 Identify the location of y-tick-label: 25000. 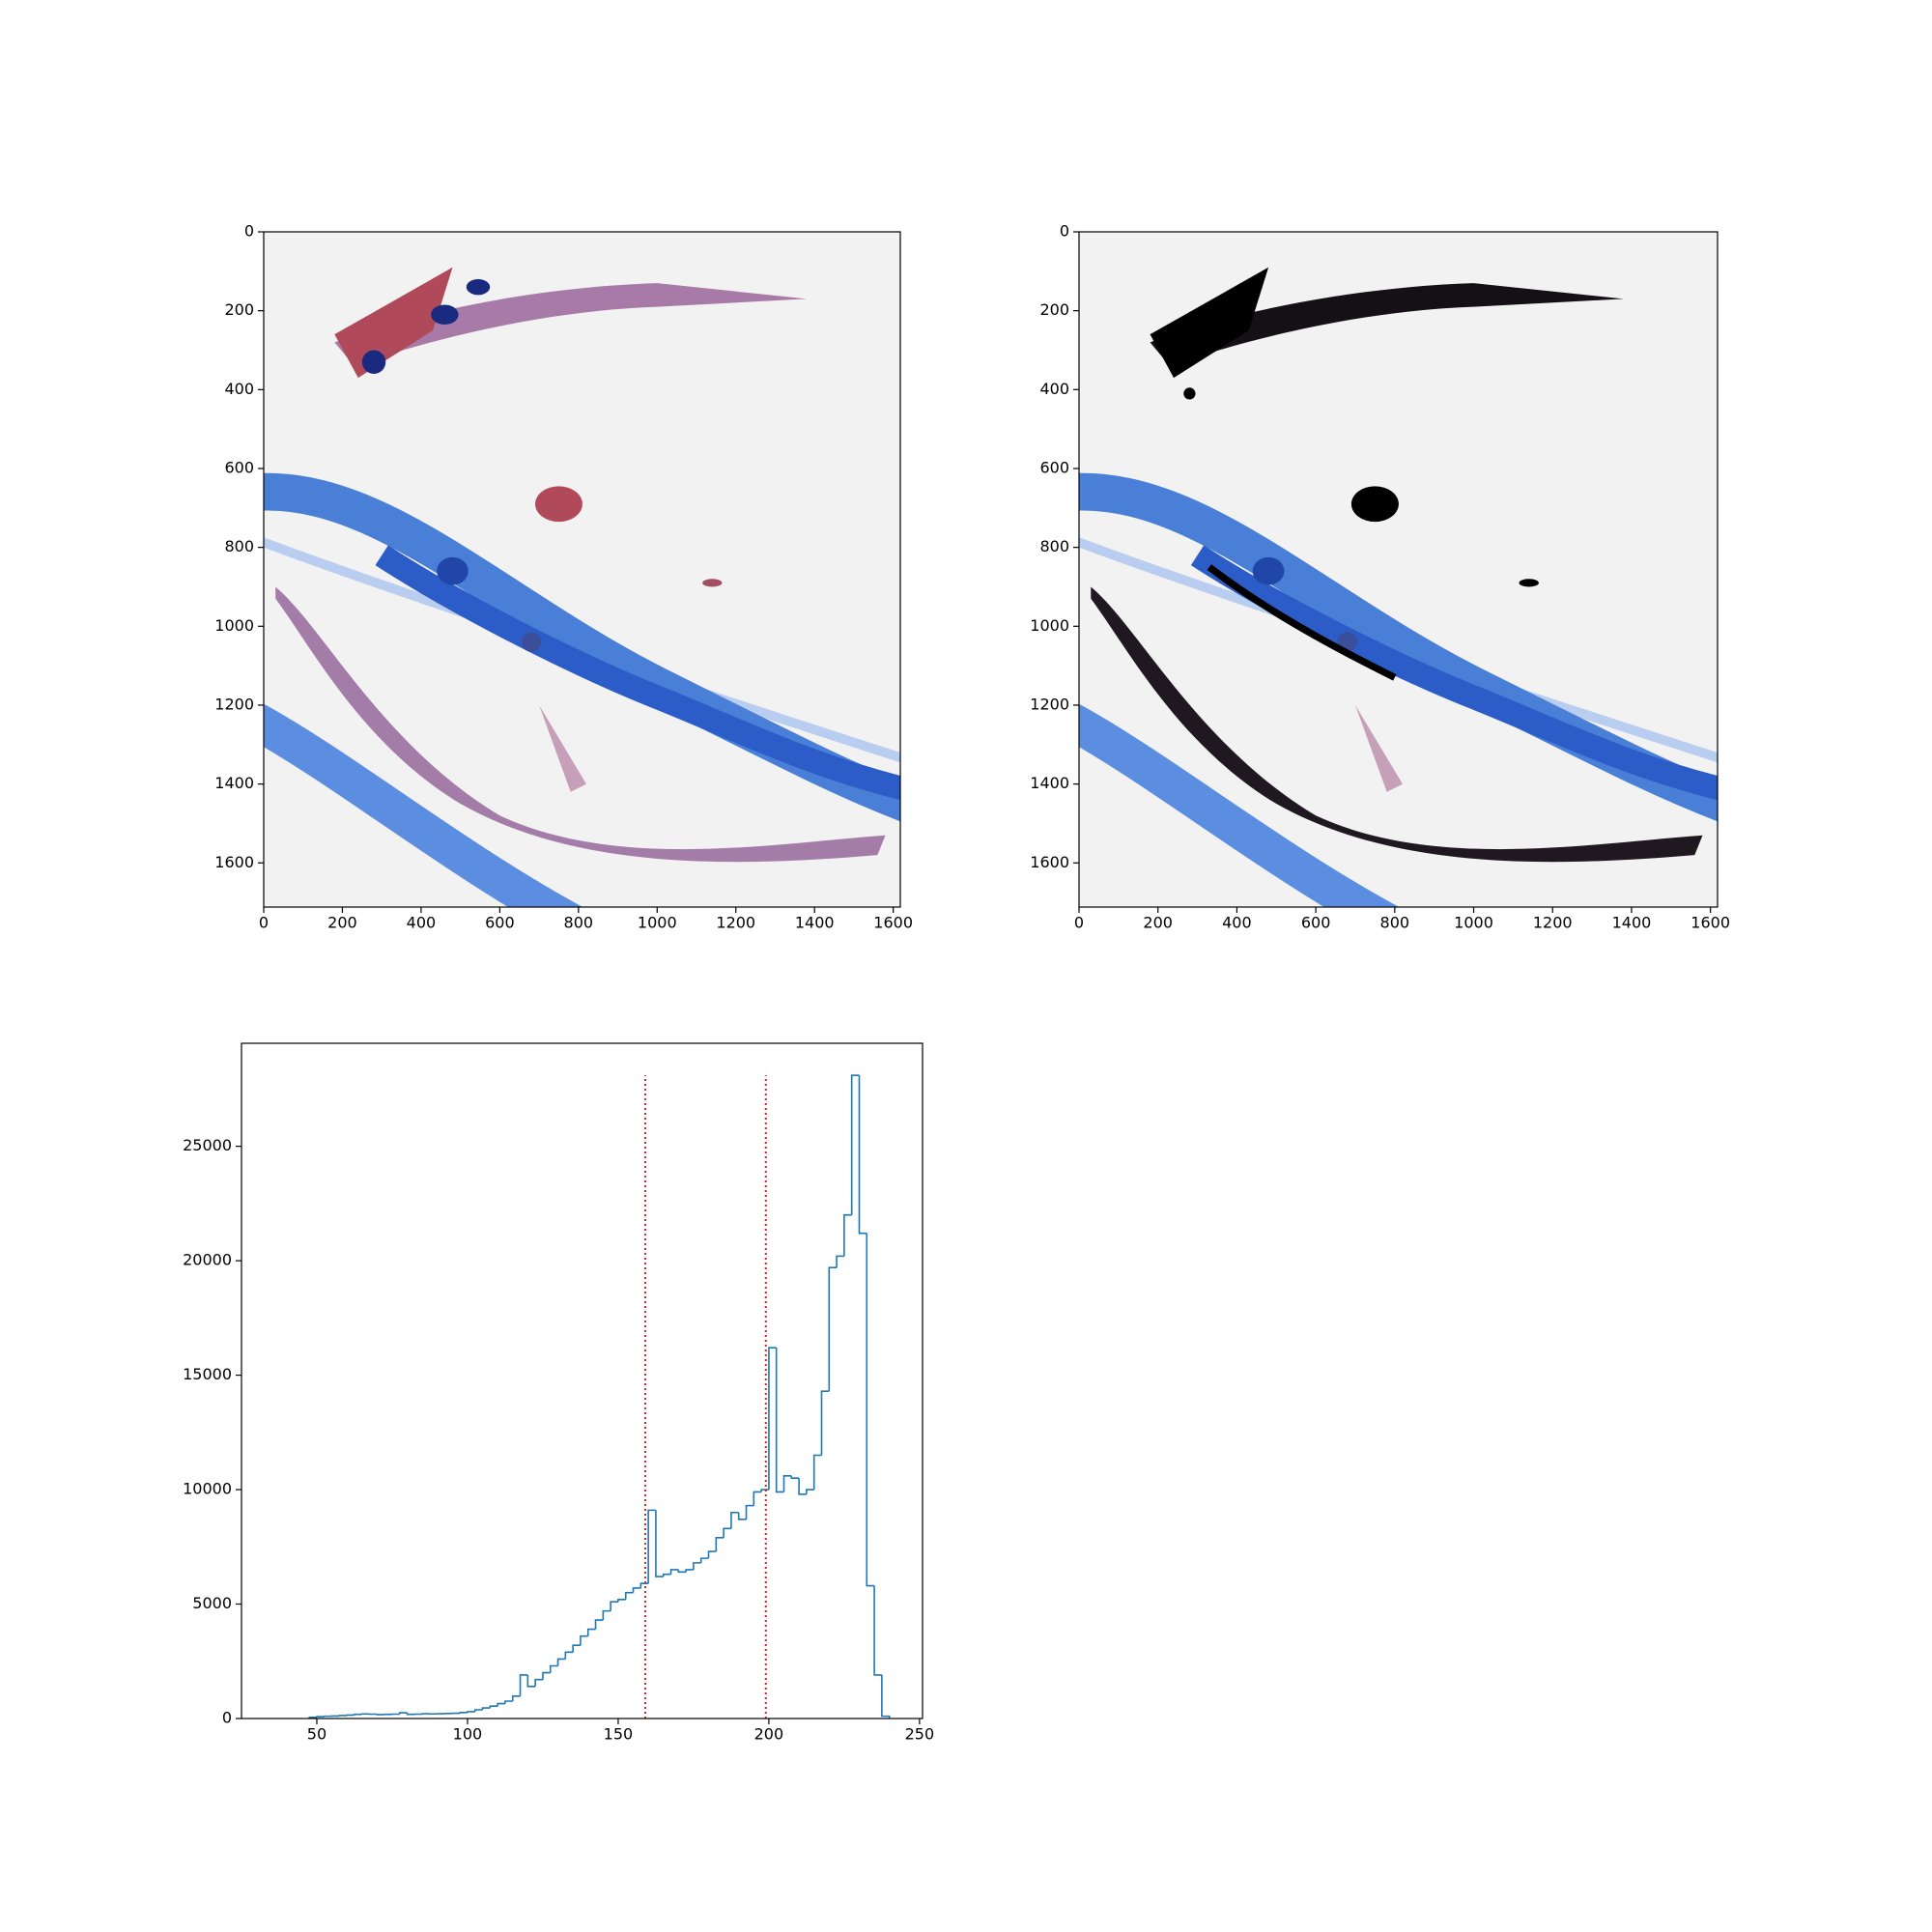
(207, 1145).